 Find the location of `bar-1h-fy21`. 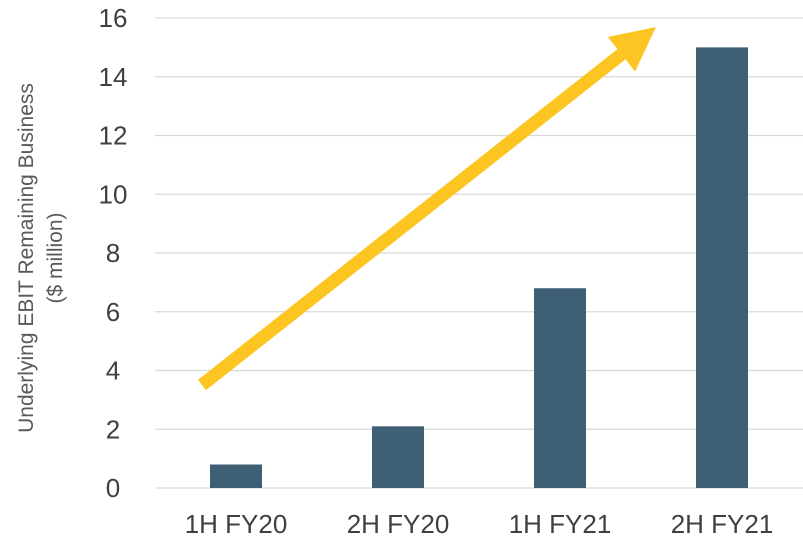

bar-1h-fy21 is located at coordinates (560, 388).